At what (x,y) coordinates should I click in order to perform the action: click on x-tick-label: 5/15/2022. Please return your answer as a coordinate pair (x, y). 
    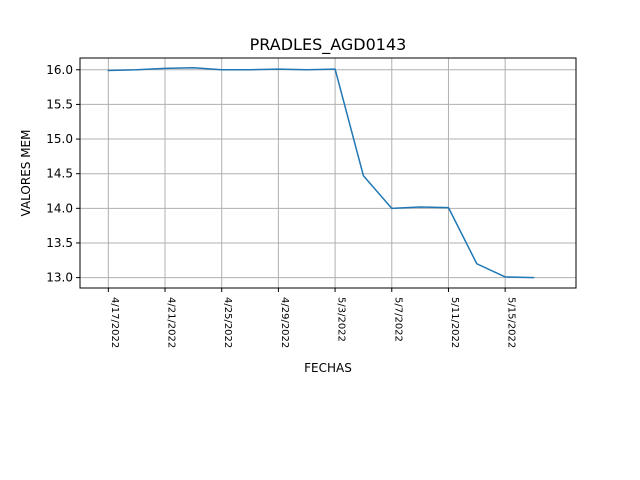
    Looking at the image, I should click on (511, 322).